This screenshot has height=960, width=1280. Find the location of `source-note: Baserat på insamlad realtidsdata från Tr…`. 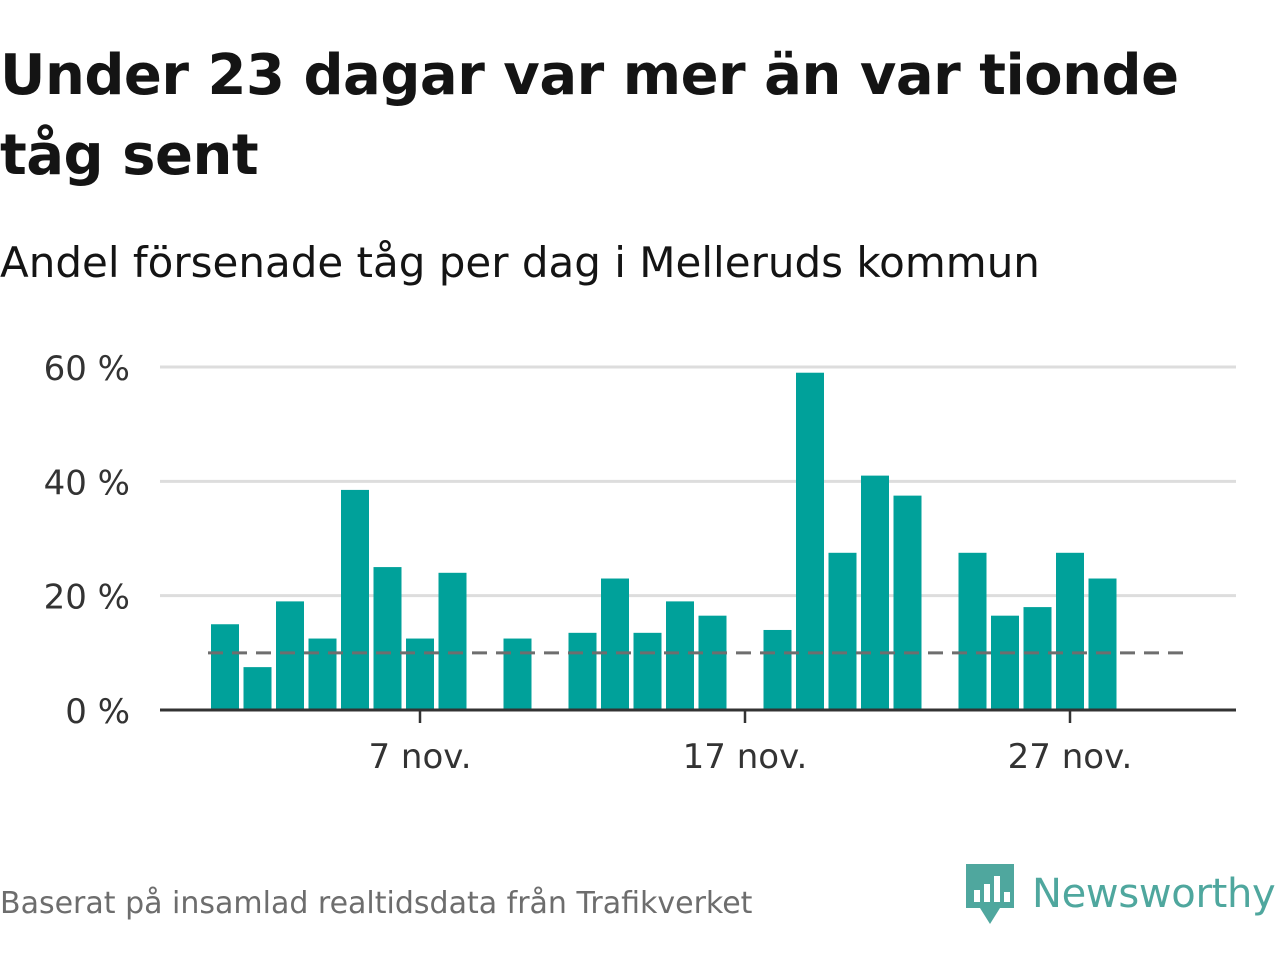

source-note: Baserat på insamlad realtidsdata från Tr… is located at coordinates (376, 903).